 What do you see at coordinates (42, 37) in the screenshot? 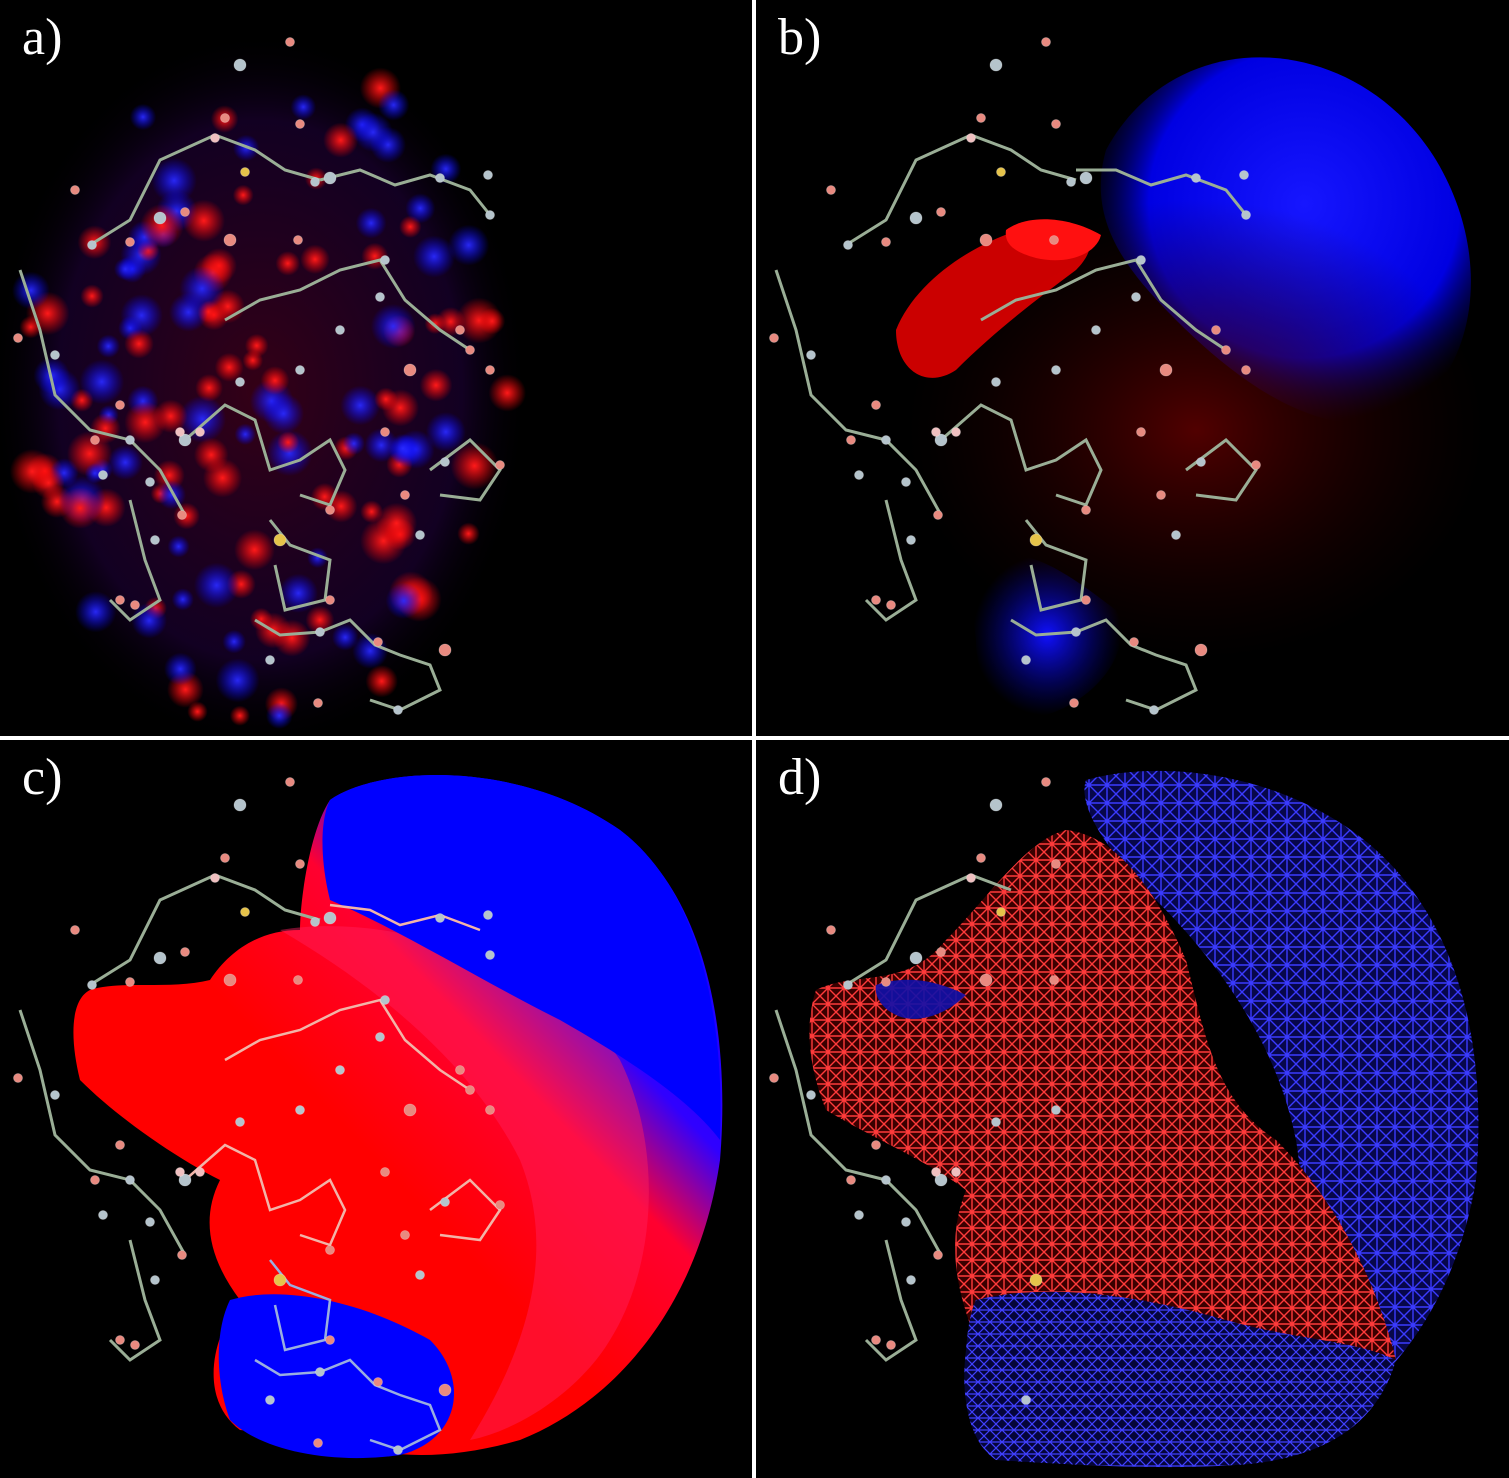
I see `panel-label: a)` at bounding box center [42, 37].